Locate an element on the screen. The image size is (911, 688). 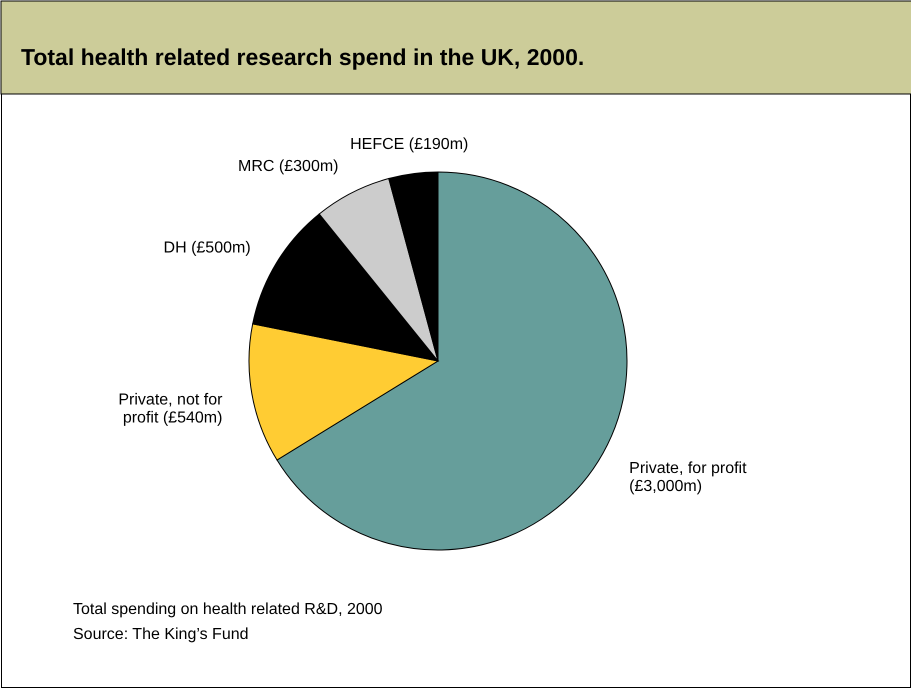
slice-label: HEFCE (£190m) is located at coordinates (409, 144).